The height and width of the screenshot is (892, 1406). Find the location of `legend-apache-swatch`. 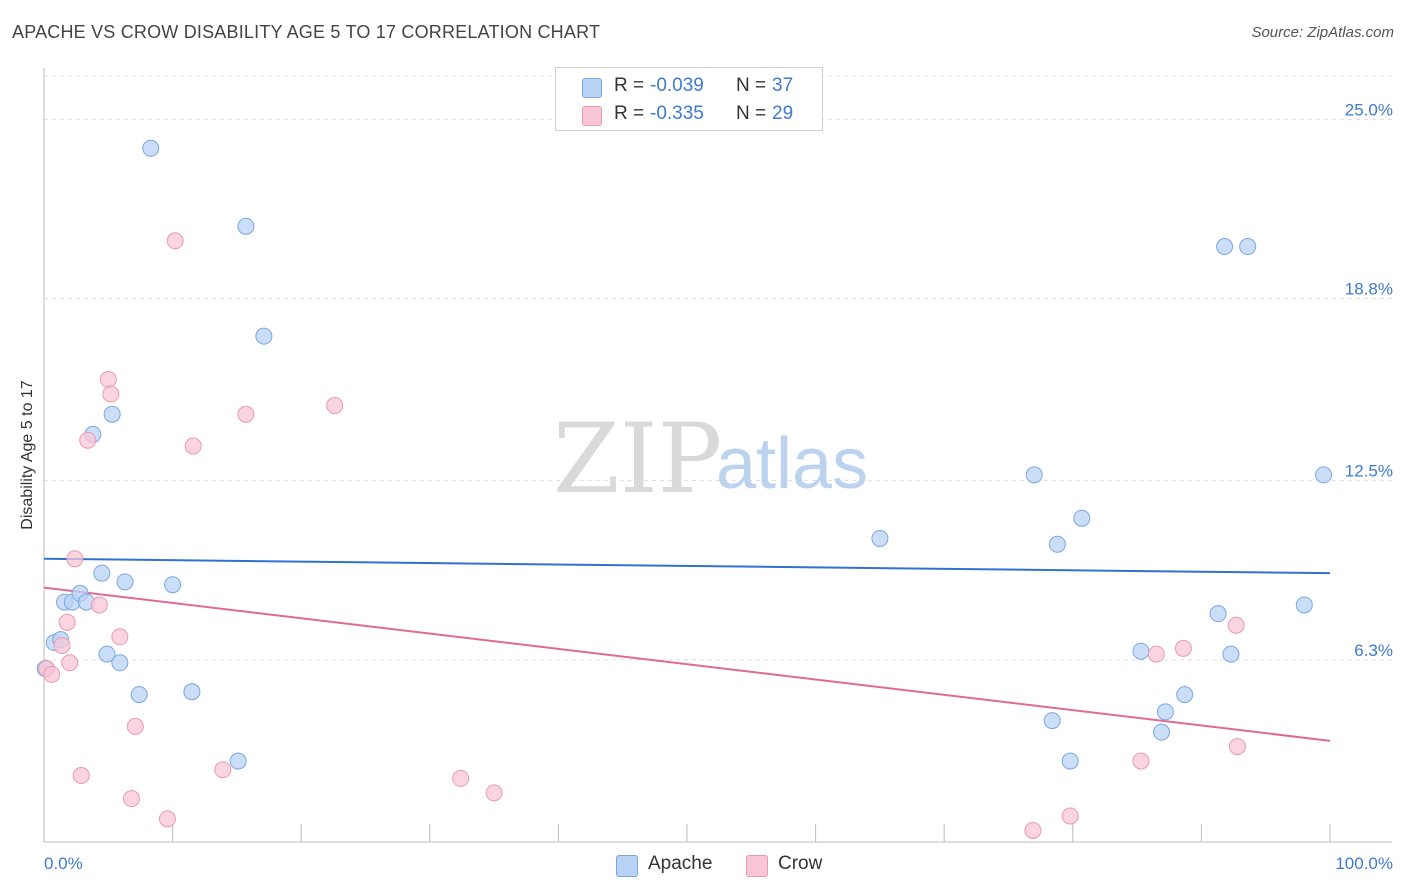

legend-apache-swatch is located at coordinates (627, 866).